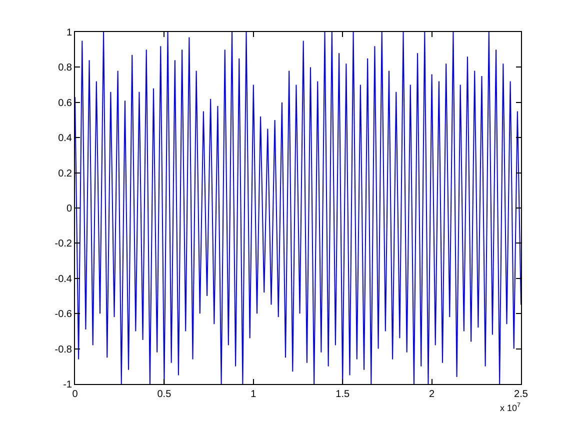  I want to click on y-tick-label: -0.8, so click(63, 350).